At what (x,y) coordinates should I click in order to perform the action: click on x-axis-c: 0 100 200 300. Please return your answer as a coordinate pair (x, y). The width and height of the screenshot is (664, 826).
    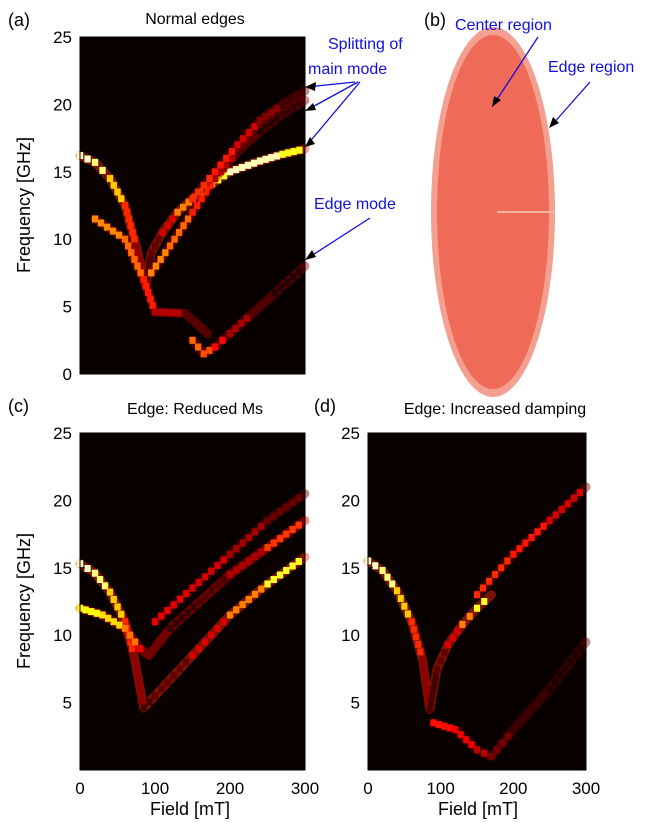
    Looking at the image, I should click on (197, 781).